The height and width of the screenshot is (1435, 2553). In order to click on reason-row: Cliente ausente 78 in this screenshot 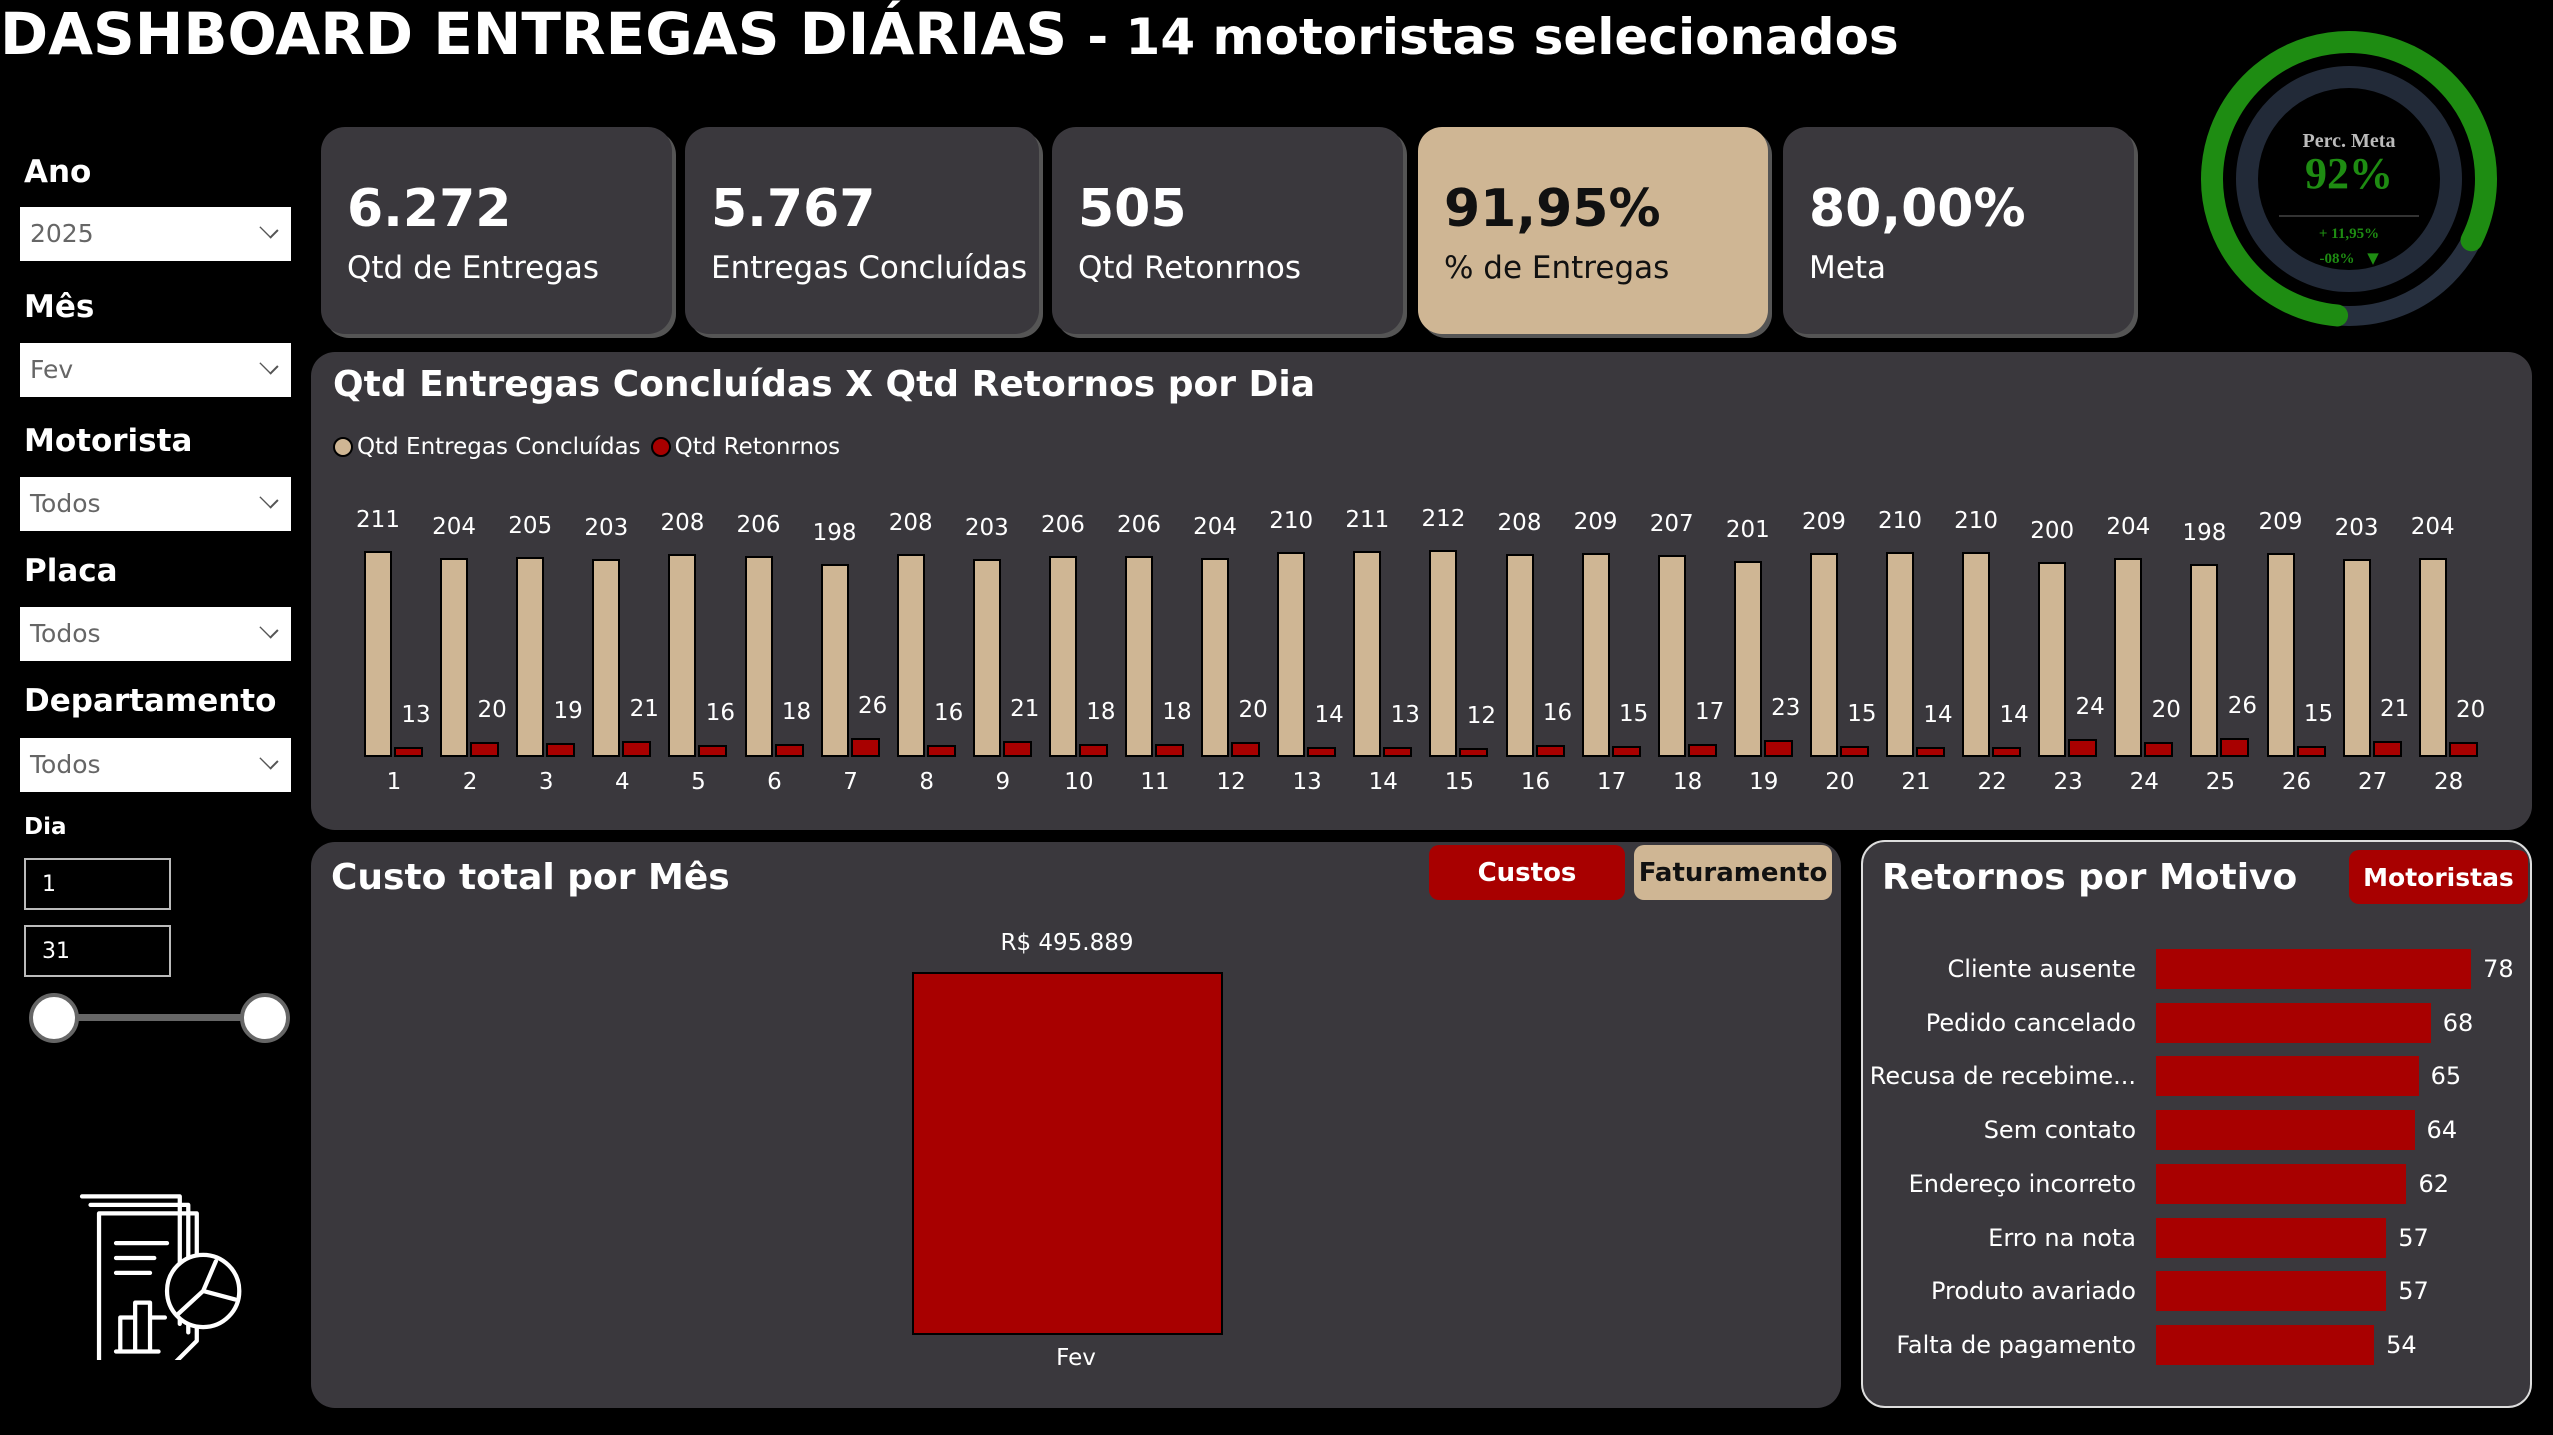, I will do `click(2200, 969)`.